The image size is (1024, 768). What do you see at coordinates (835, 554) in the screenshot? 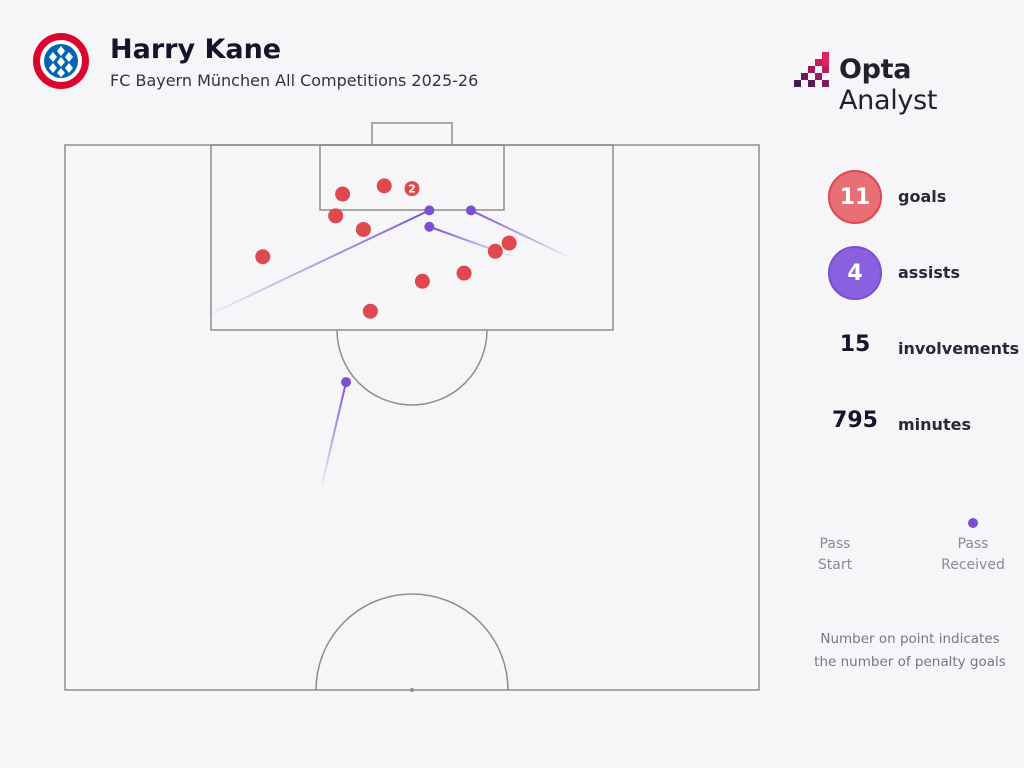
I see `legend-pass-start: Pass Start` at bounding box center [835, 554].